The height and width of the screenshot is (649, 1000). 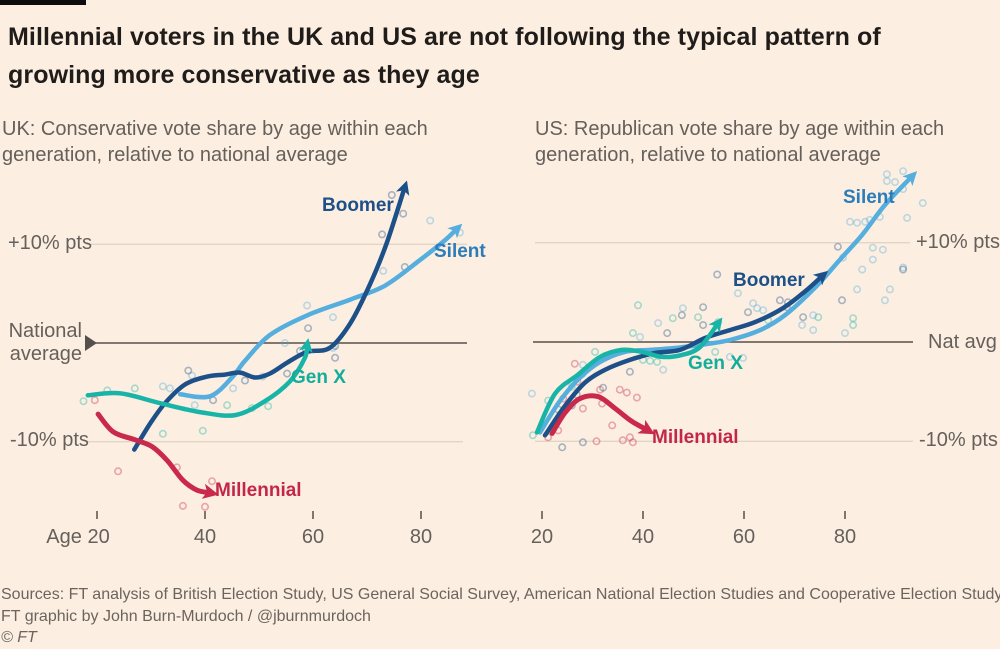 What do you see at coordinates (258, 490) in the screenshot?
I see `uk-series-label-millennial: Millennial` at bounding box center [258, 490].